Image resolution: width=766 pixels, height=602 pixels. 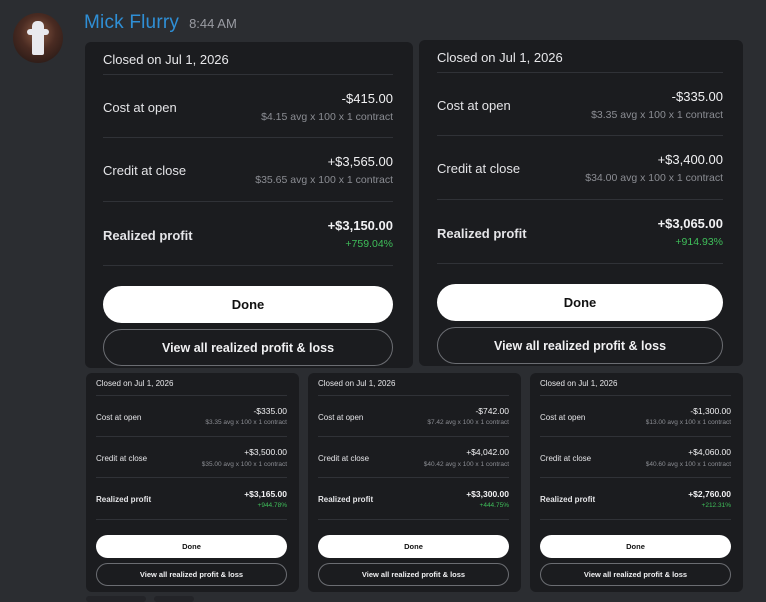 I want to click on username: Mick Flurry, so click(x=132, y=22).